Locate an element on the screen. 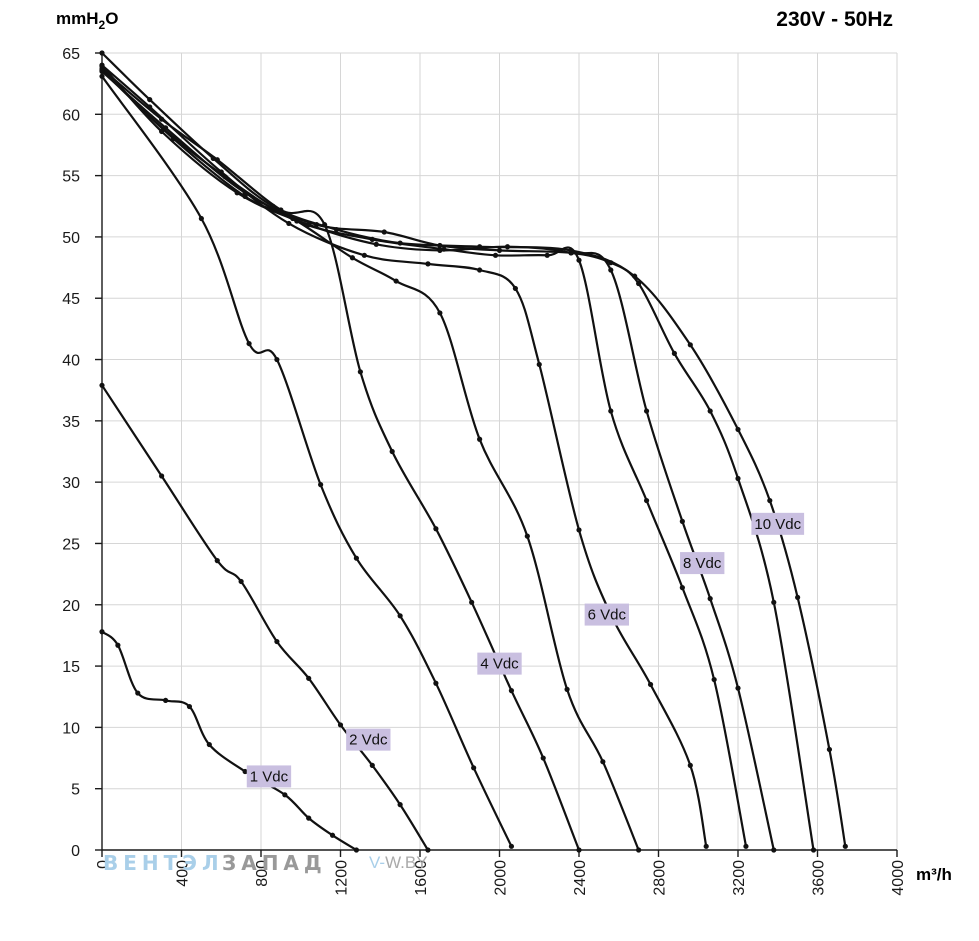 The width and height of the screenshot is (979, 941). x-tick-label: 1600 is located at coordinates (421, 878).